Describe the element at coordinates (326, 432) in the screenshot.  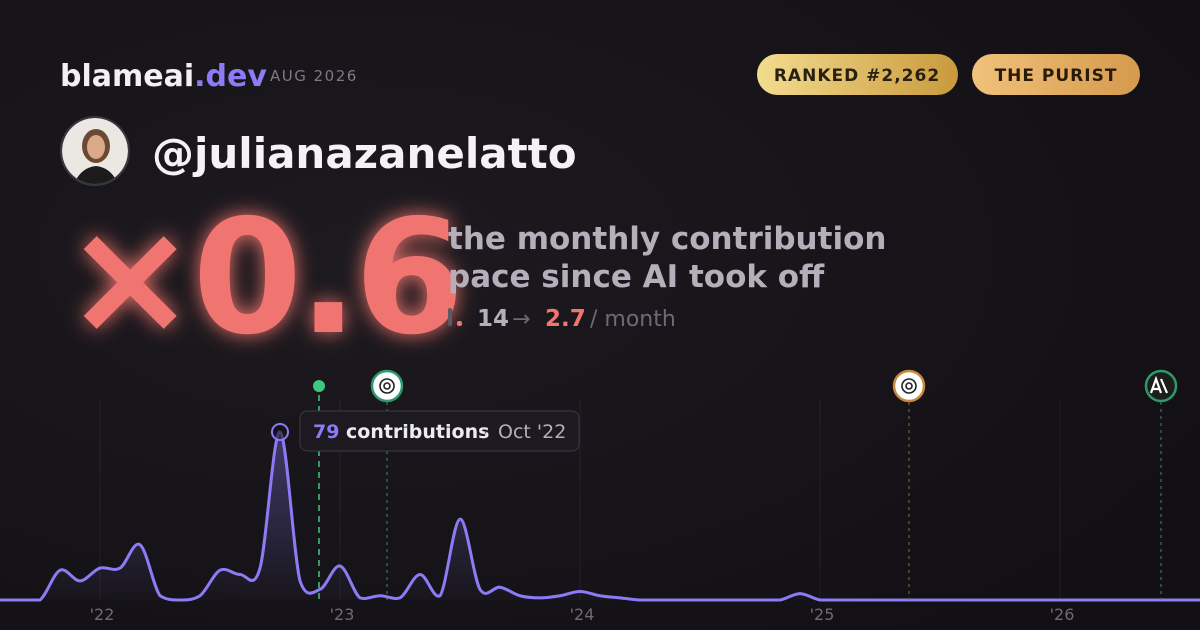
I see `tooltip-value: 79` at that location.